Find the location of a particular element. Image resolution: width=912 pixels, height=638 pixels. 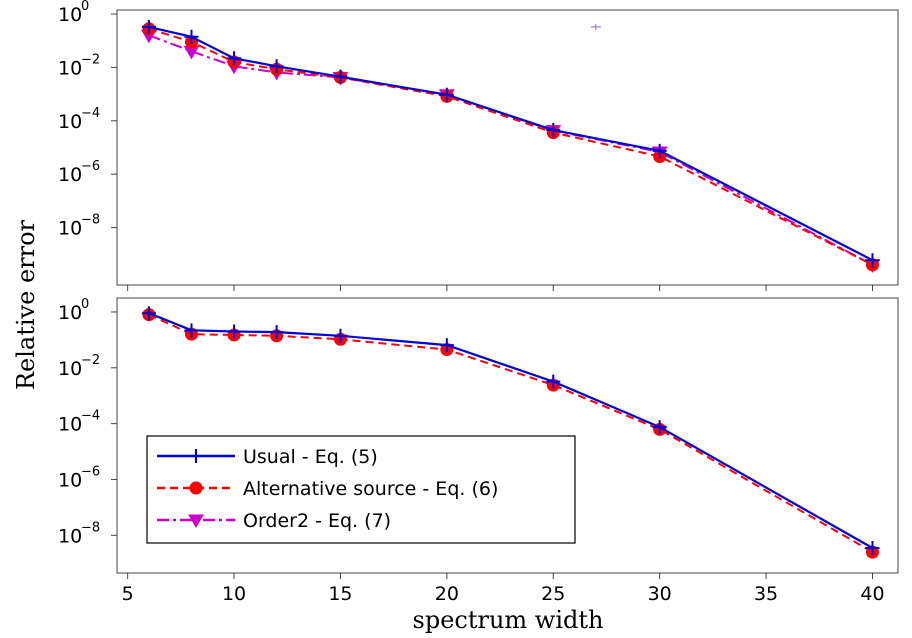

legend-item: Alternative source - Eq. (6) is located at coordinates (327, 489).